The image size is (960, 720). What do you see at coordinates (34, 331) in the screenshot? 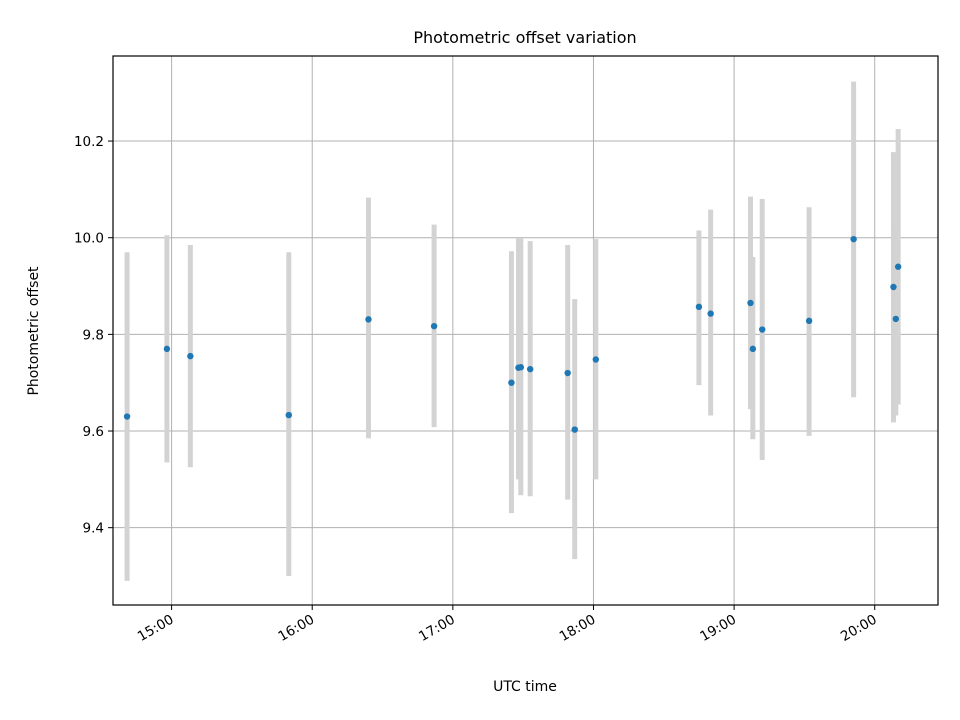
I see `y-axis-label: Photometric offset` at bounding box center [34, 331].